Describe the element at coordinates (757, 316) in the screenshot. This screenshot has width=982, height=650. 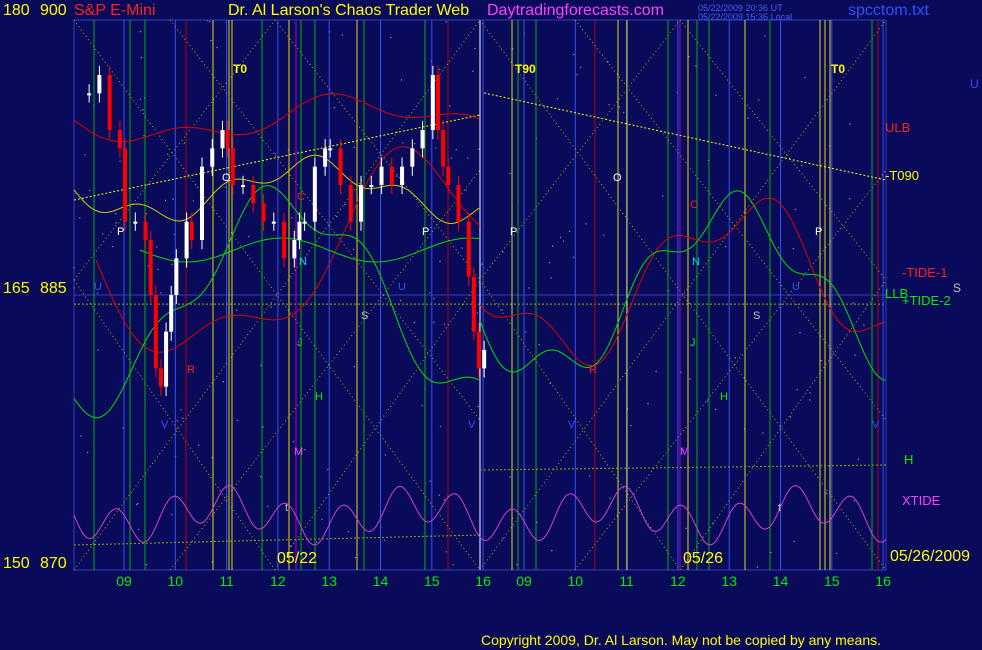
I see `annotation-s-2: S` at that location.